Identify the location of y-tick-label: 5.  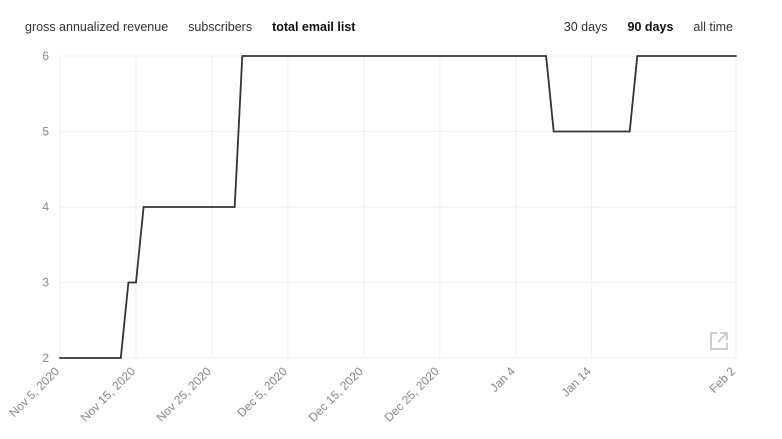
(45, 132).